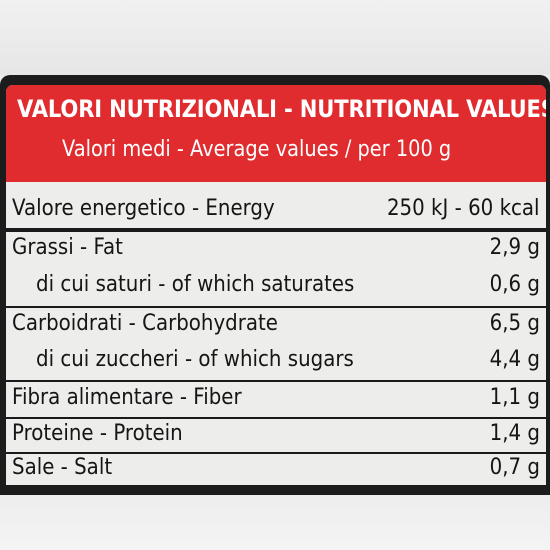 The image size is (550, 550). Describe the element at coordinates (281, 109) in the screenshot. I see `table-title: VALORI NUTRIZIONALI - NUTRITIONAL VALUES` at that location.